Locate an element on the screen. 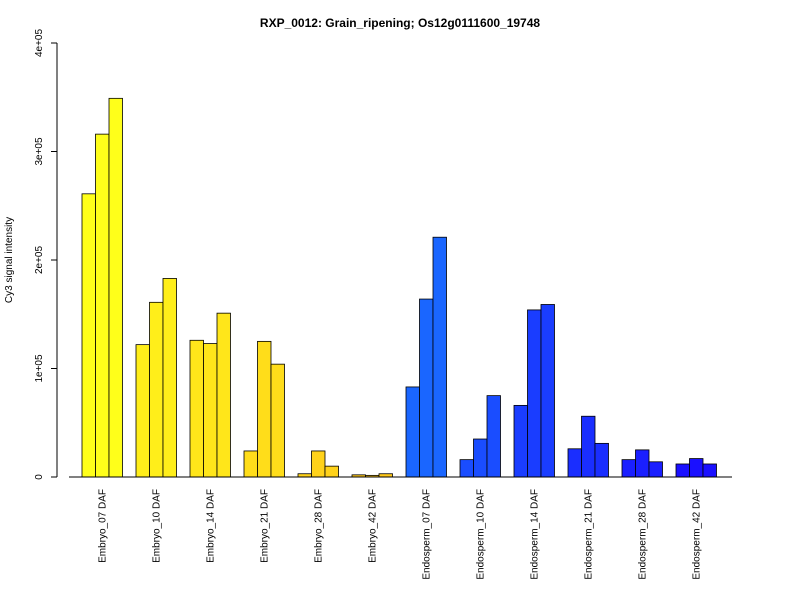 The width and height of the screenshot is (800, 605). x-category-label: Embryo_10 DAF is located at coordinates (156, 526).